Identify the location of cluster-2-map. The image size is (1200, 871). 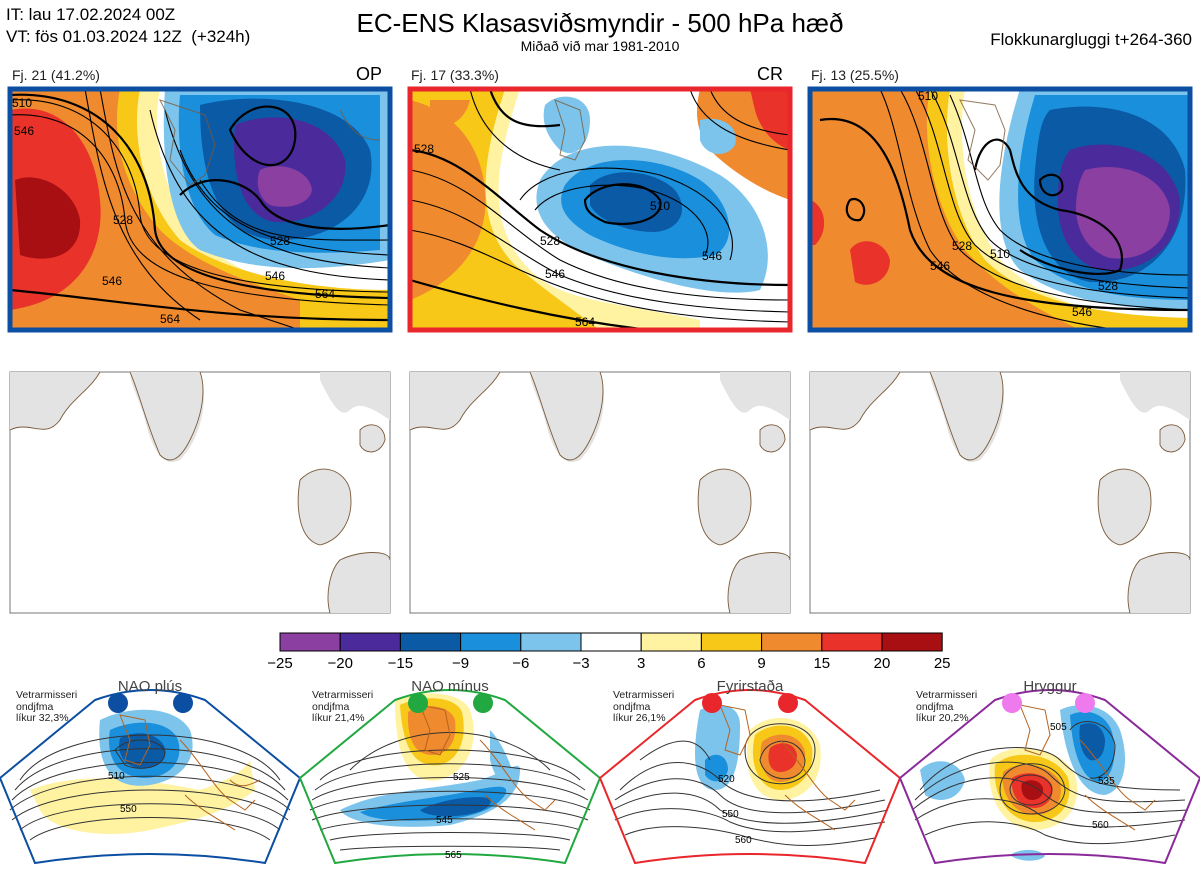
(600, 209).